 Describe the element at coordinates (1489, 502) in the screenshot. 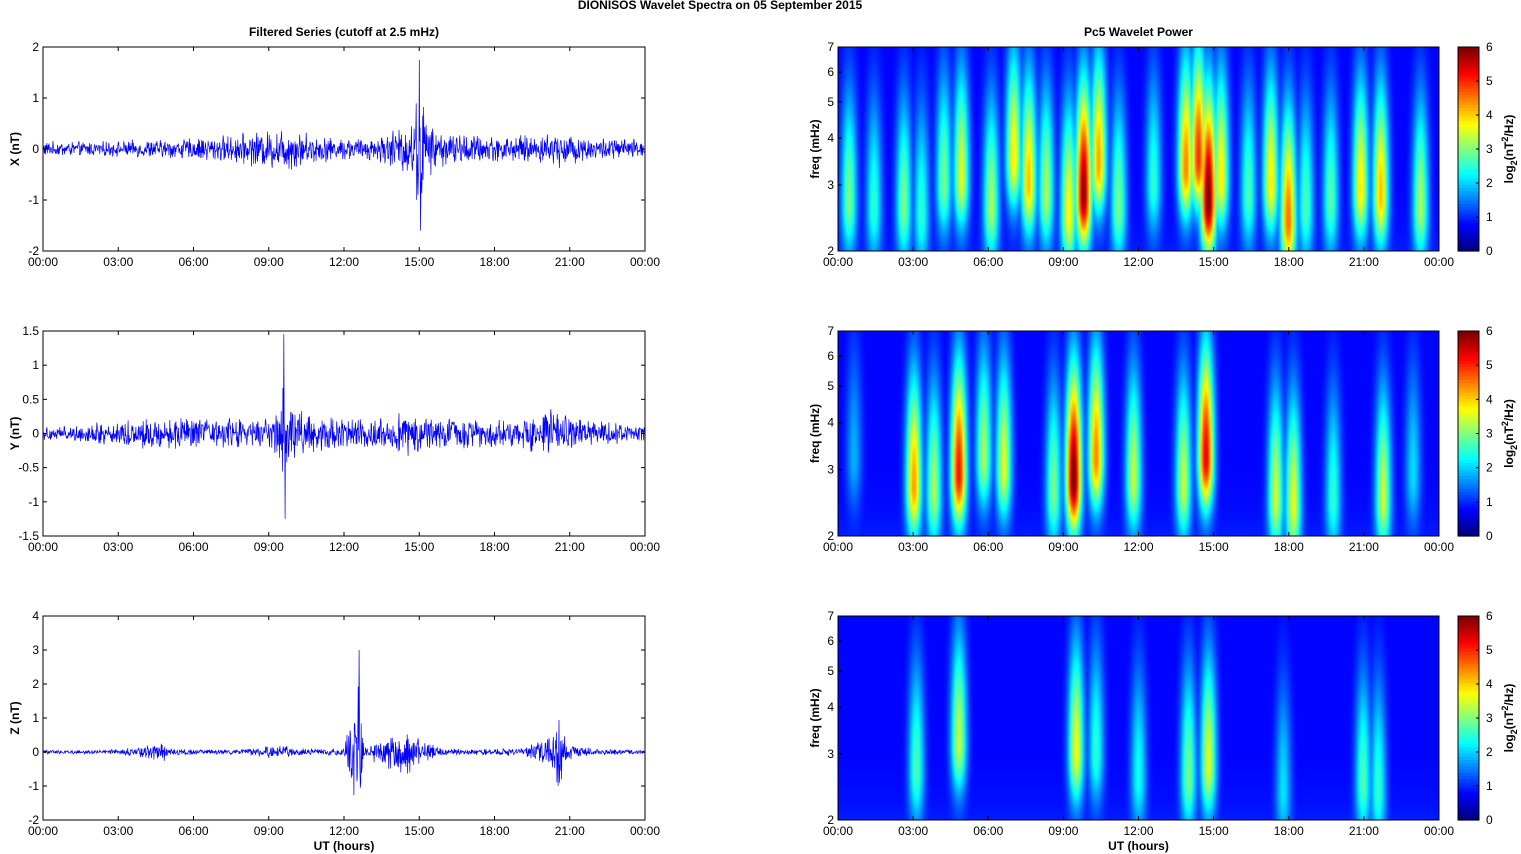

I see `colorbar-tick-label: 1` at that location.